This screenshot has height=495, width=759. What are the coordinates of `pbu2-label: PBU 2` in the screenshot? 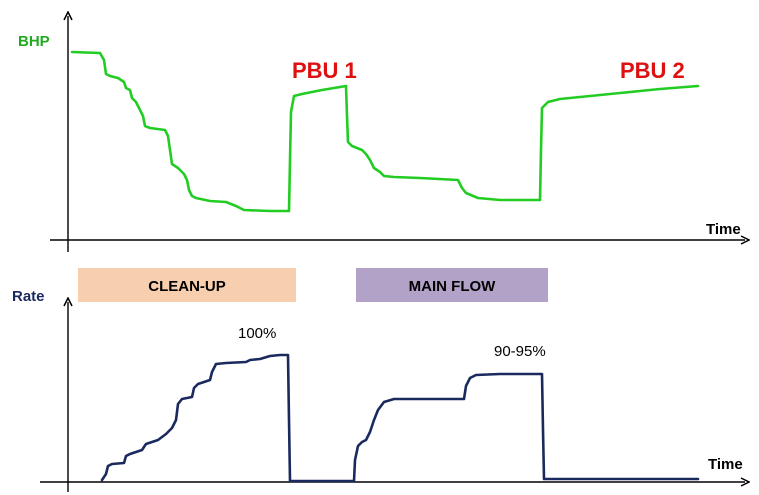 It's located at (652, 70).